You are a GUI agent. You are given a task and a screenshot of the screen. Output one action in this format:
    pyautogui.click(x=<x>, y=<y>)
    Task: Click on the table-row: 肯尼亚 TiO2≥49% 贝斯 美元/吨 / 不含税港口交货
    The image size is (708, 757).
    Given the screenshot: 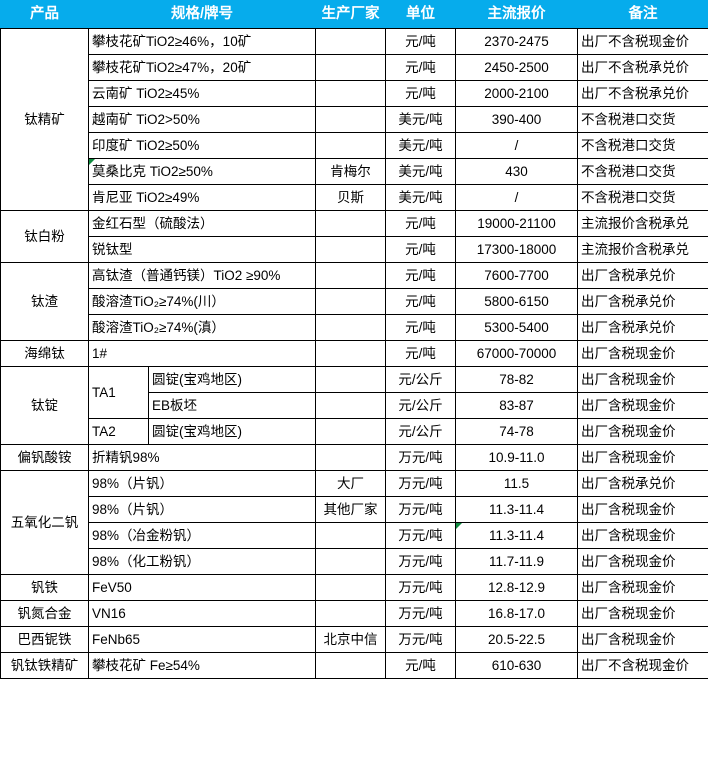 What is the action you would take?
    pyautogui.click(x=354, y=197)
    